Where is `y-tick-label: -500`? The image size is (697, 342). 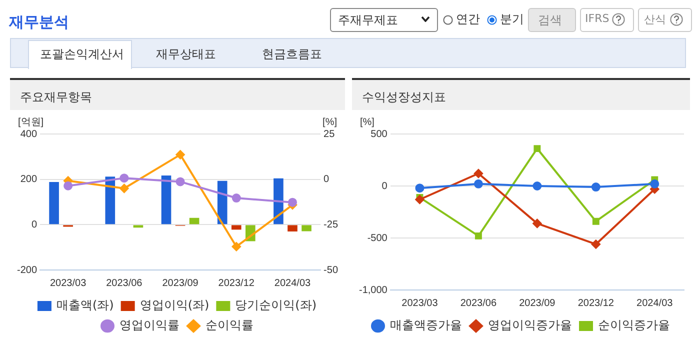 y-tick-label: -500 is located at coordinates (377, 238).